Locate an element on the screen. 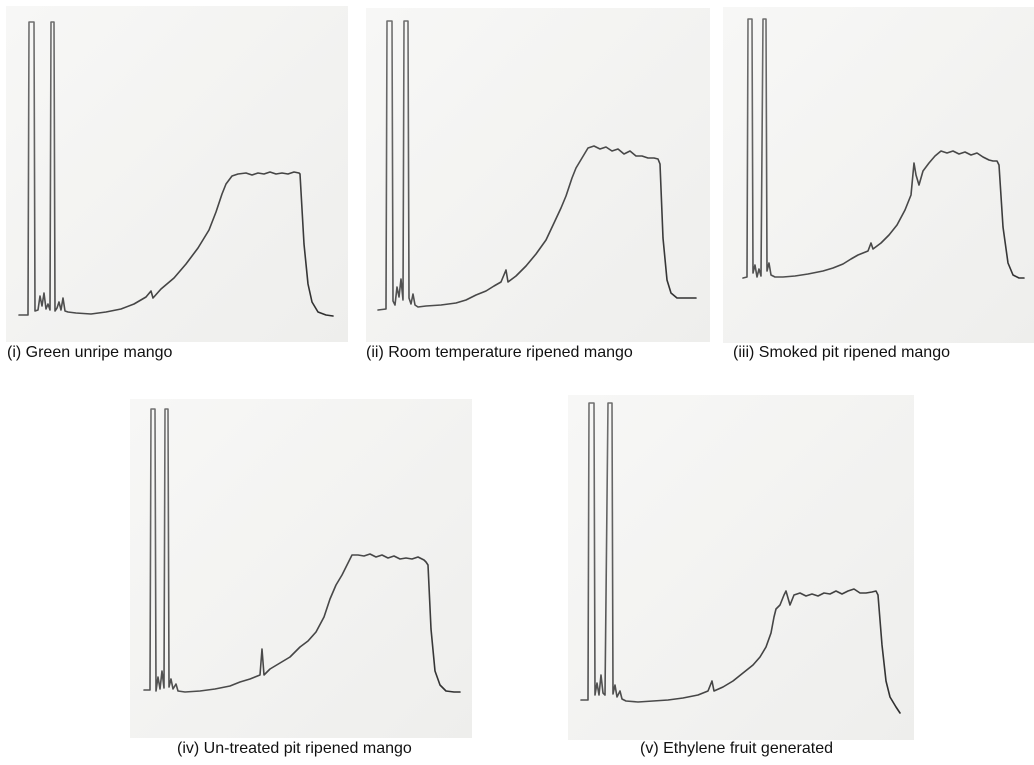 This screenshot has height=765, width=1034. chromatogram-trace-iv is located at coordinates (302, 550).